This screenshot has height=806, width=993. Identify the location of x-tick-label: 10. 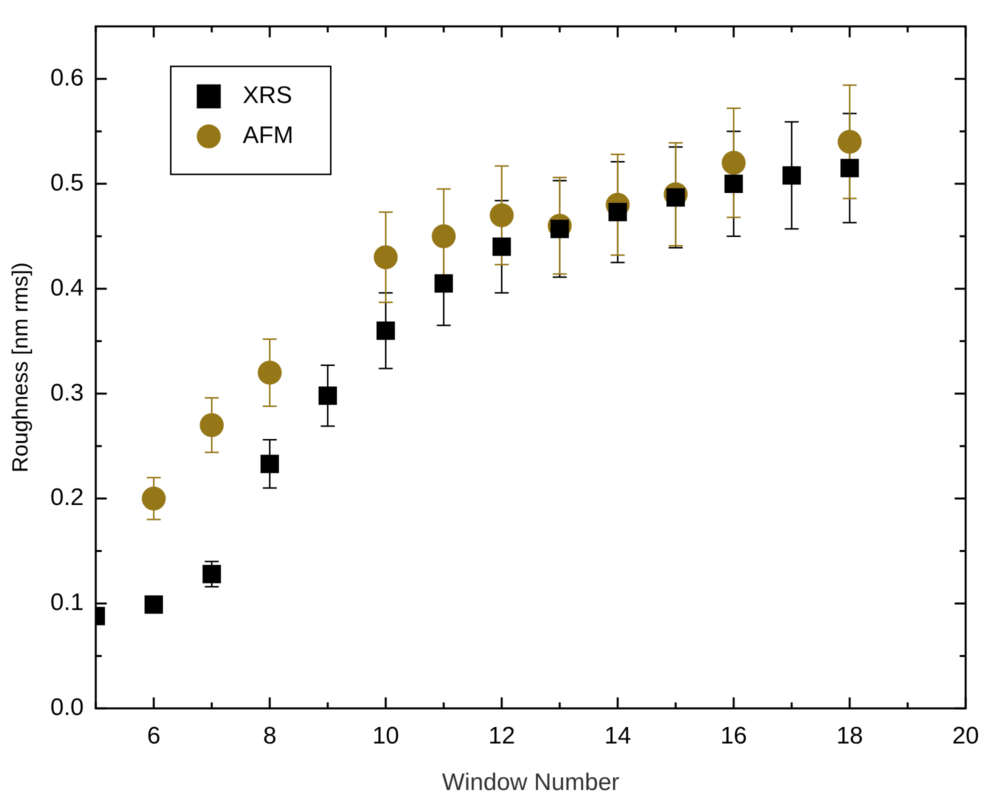
(386, 736).